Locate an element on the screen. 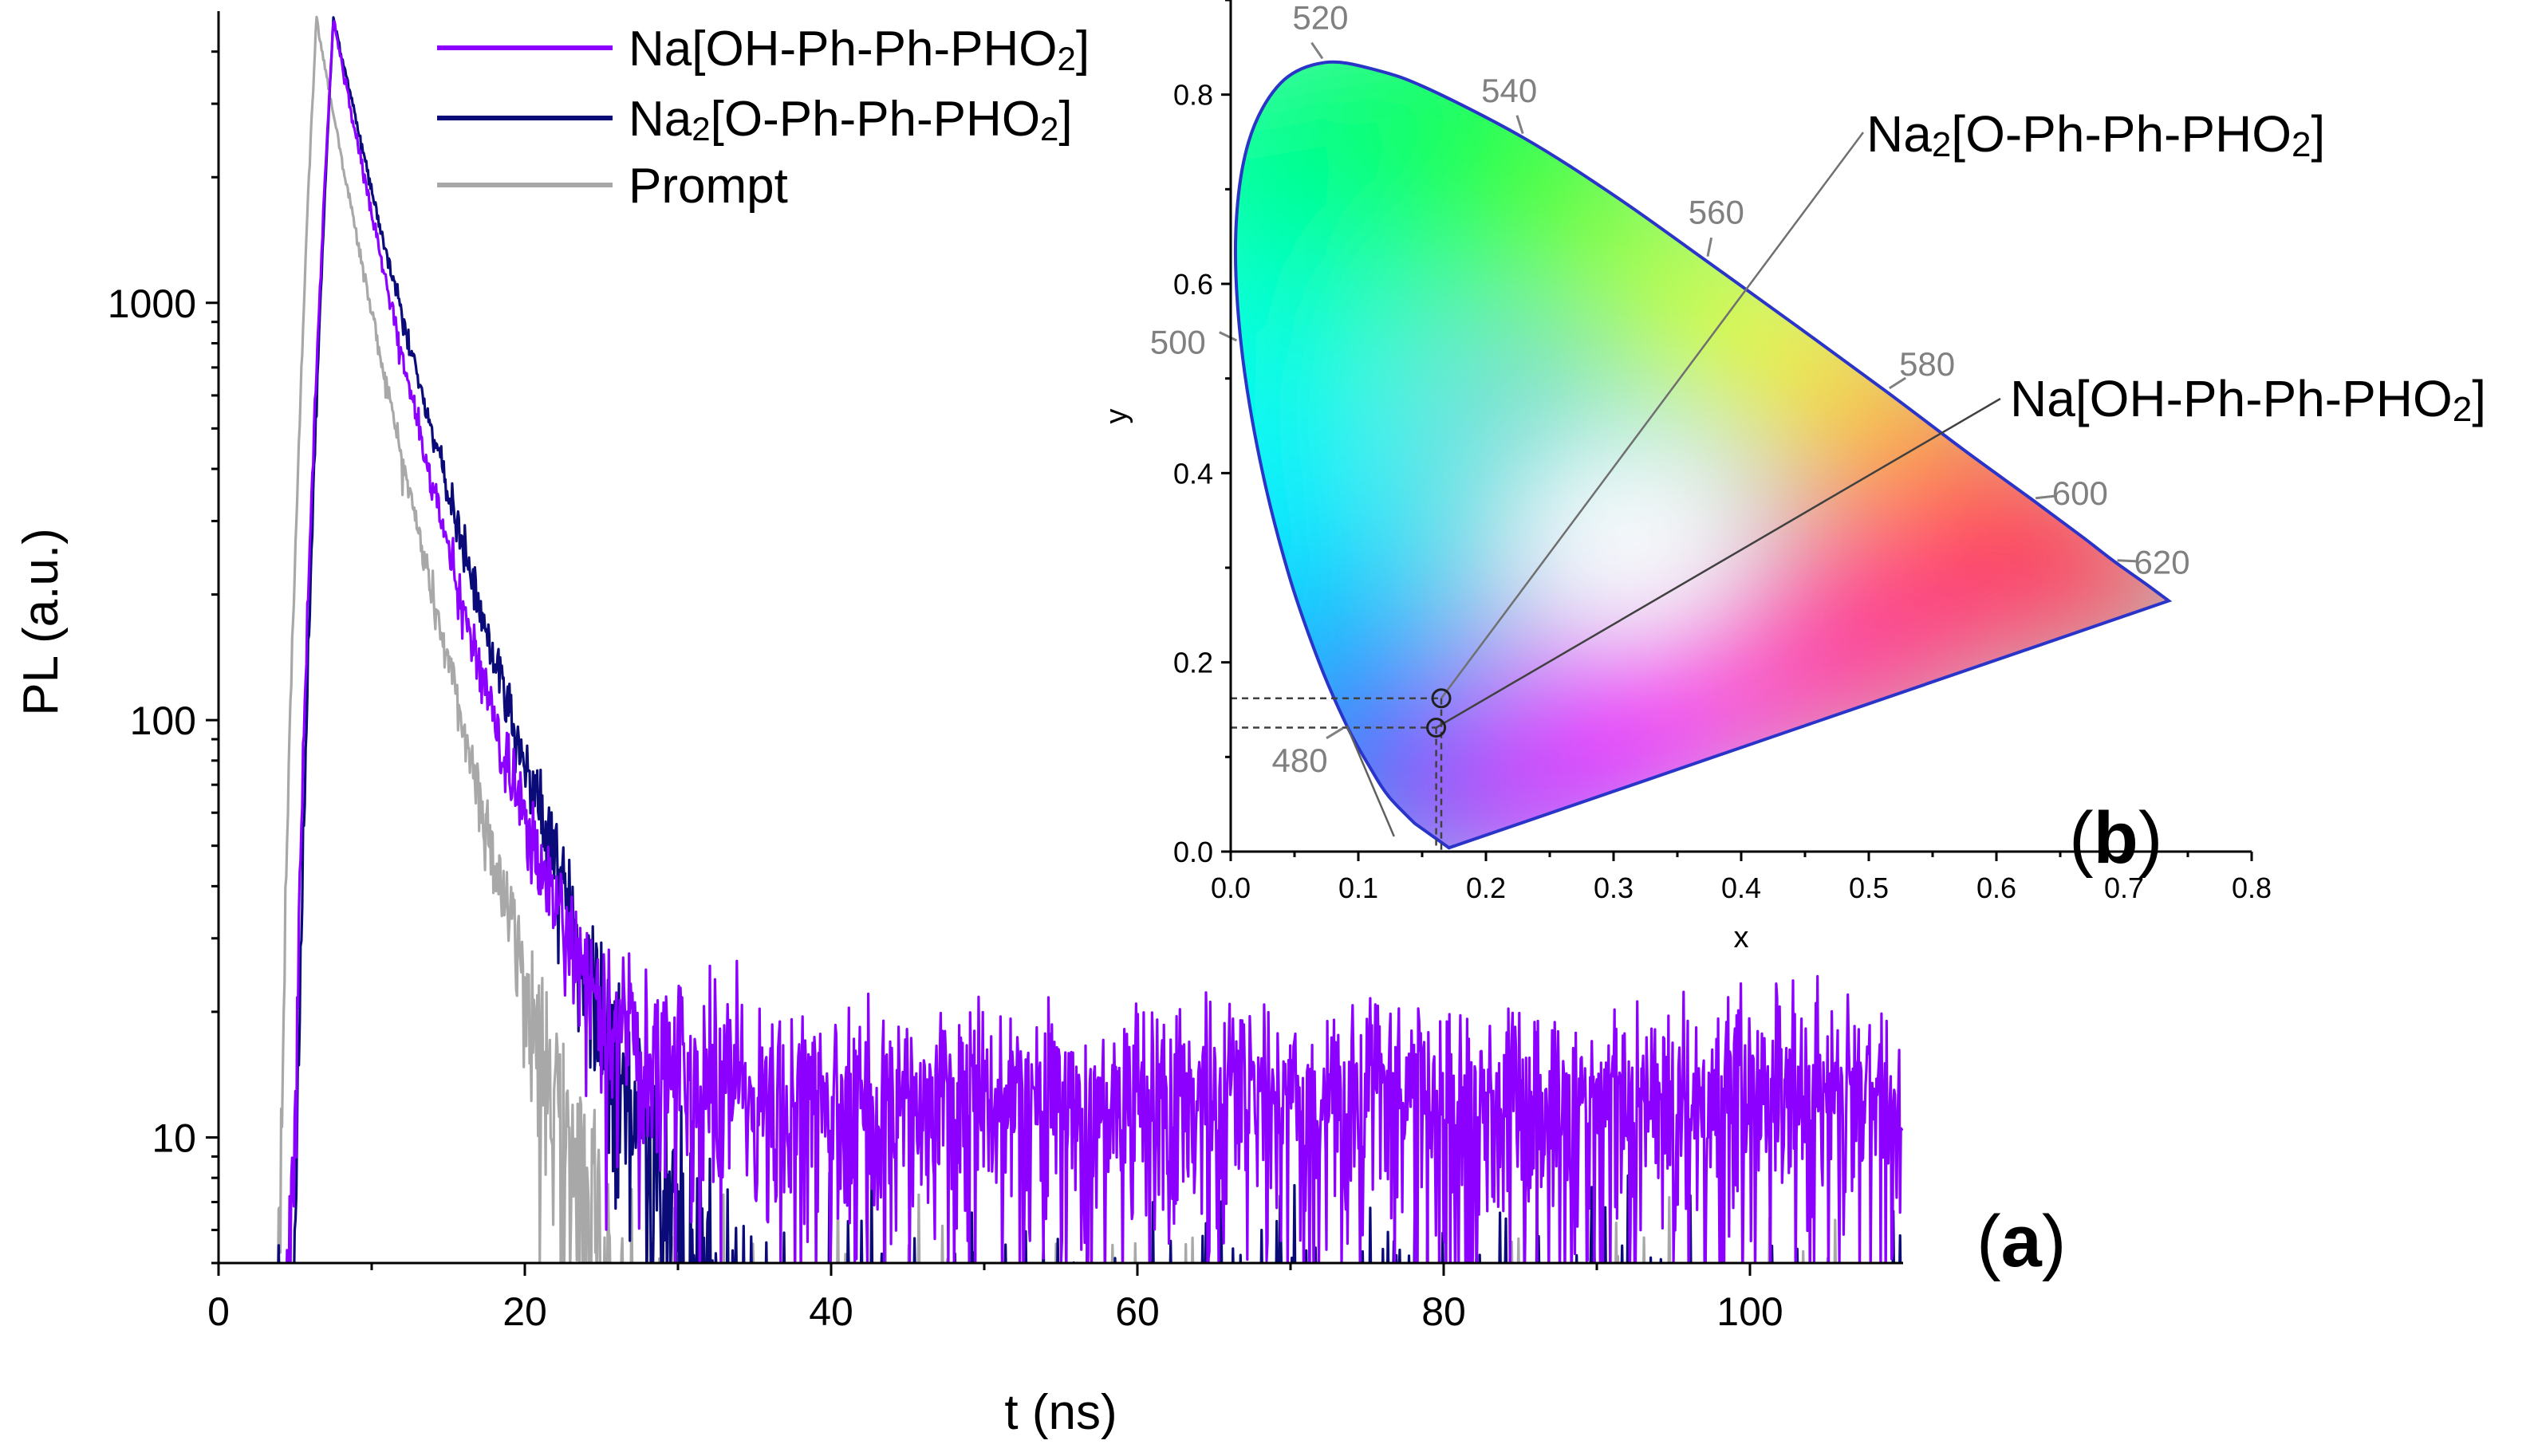 This screenshot has height=1456, width=2538. panel-b-label: (b) is located at coordinates (2115, 838).